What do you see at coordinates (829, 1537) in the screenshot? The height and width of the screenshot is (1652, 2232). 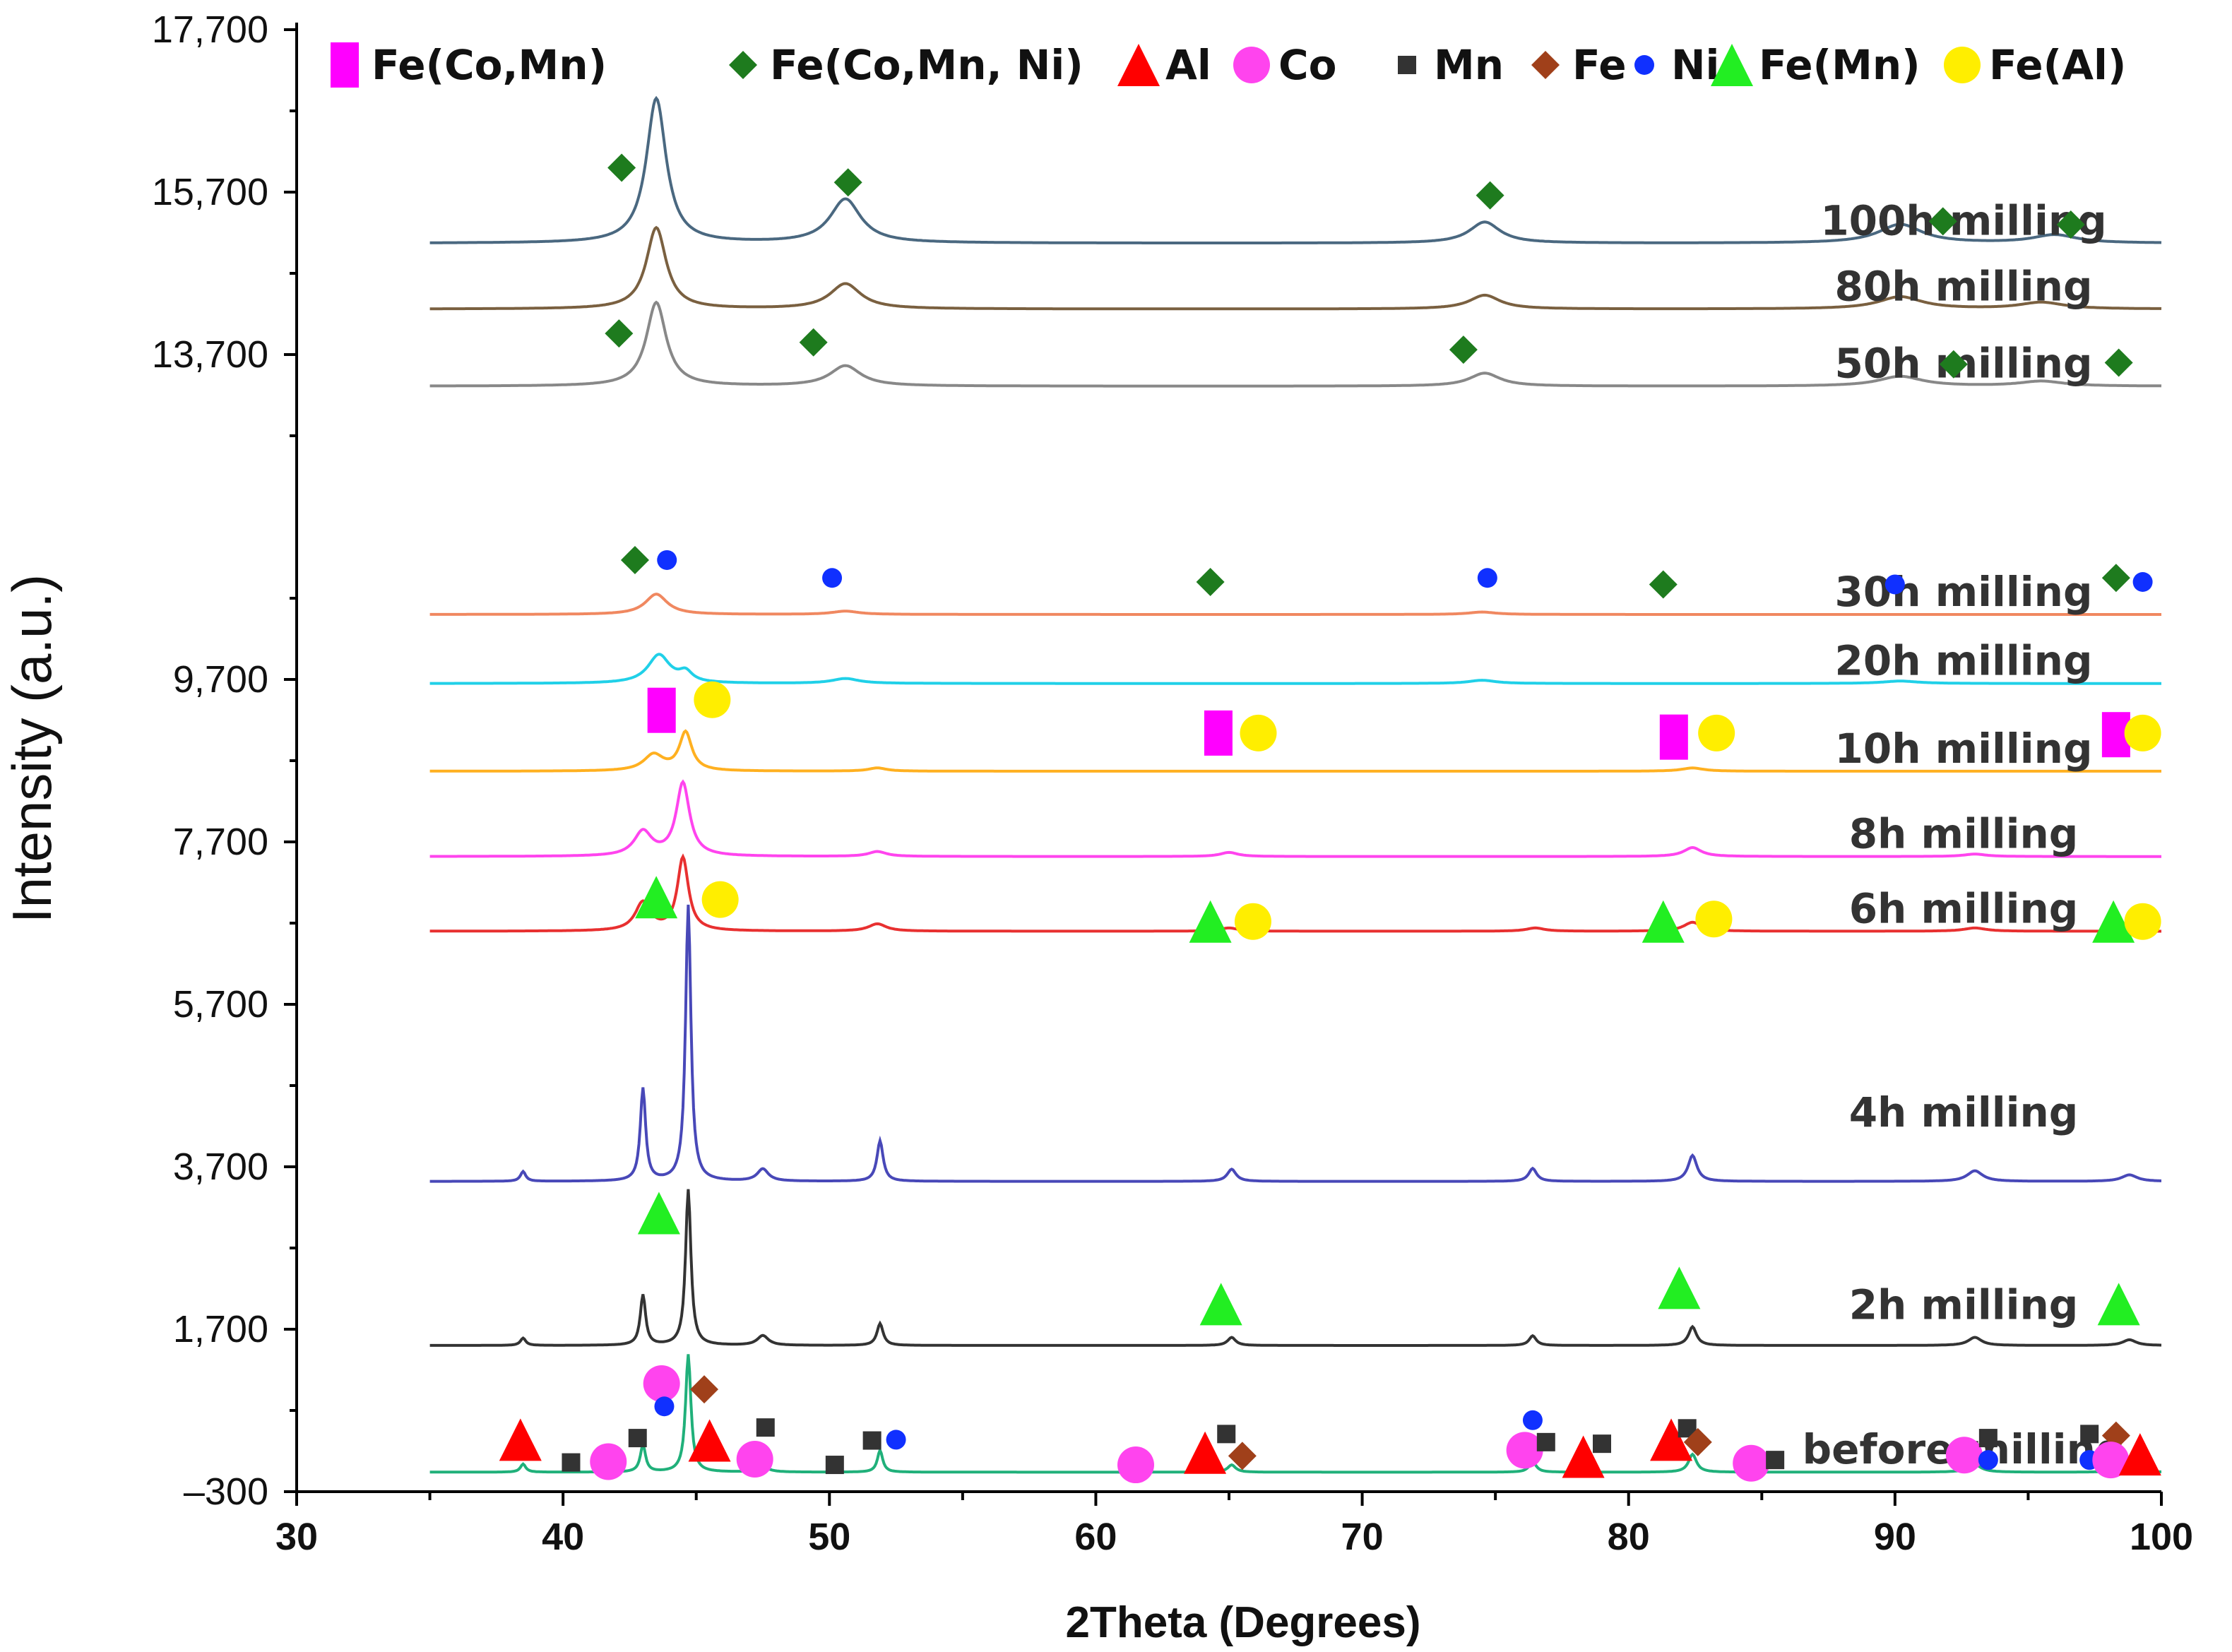 I see `x-tick-label: 50` at bounding box center [829, 1537].